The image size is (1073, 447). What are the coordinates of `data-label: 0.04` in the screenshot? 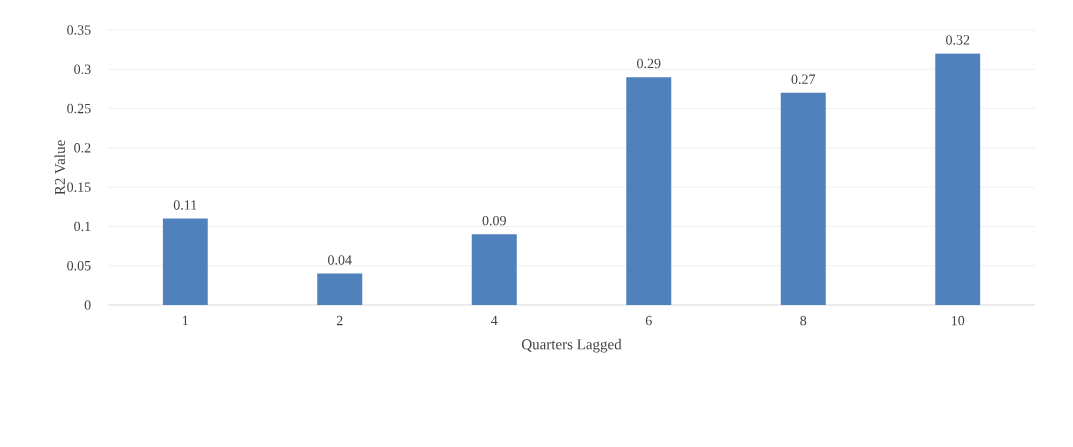 It's located at (340, 260).